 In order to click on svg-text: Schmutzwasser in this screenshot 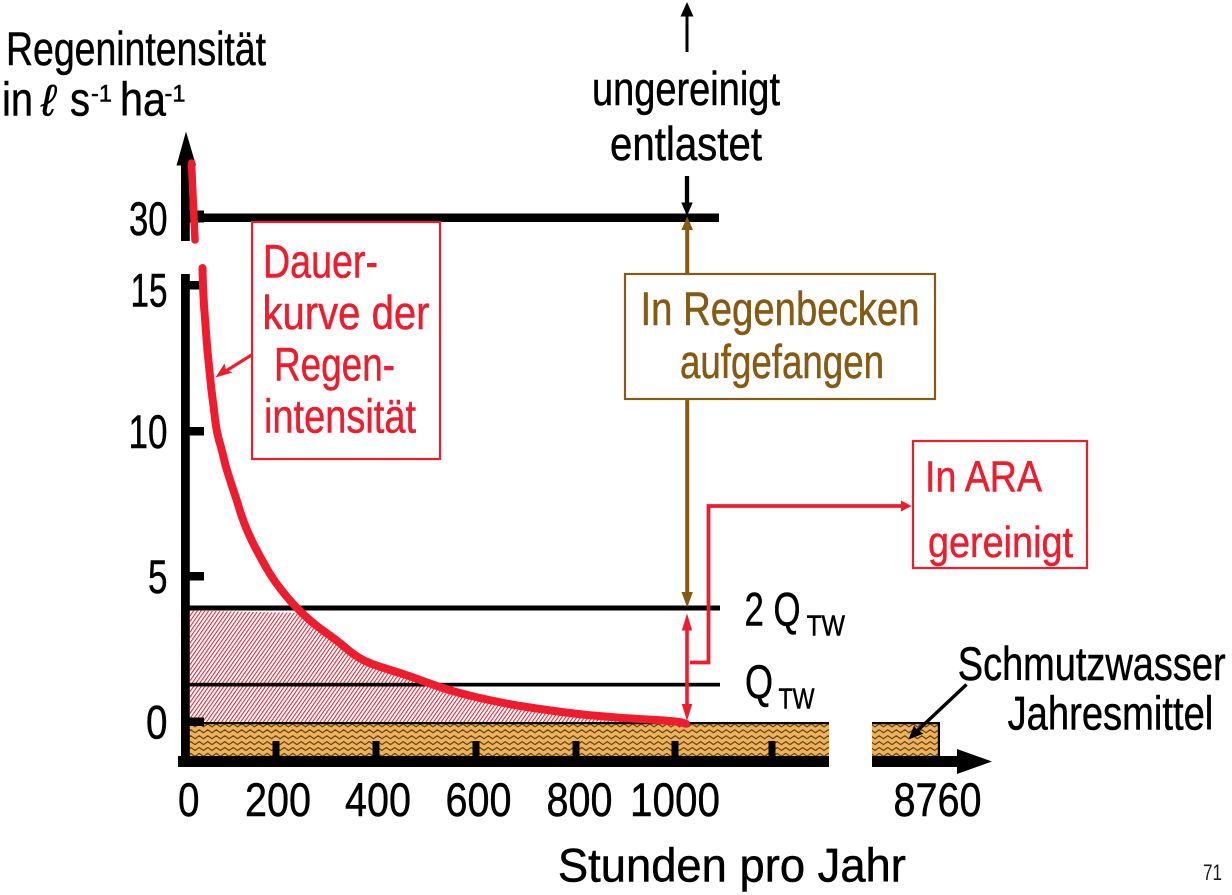, I will do `click(1092, 664)`.